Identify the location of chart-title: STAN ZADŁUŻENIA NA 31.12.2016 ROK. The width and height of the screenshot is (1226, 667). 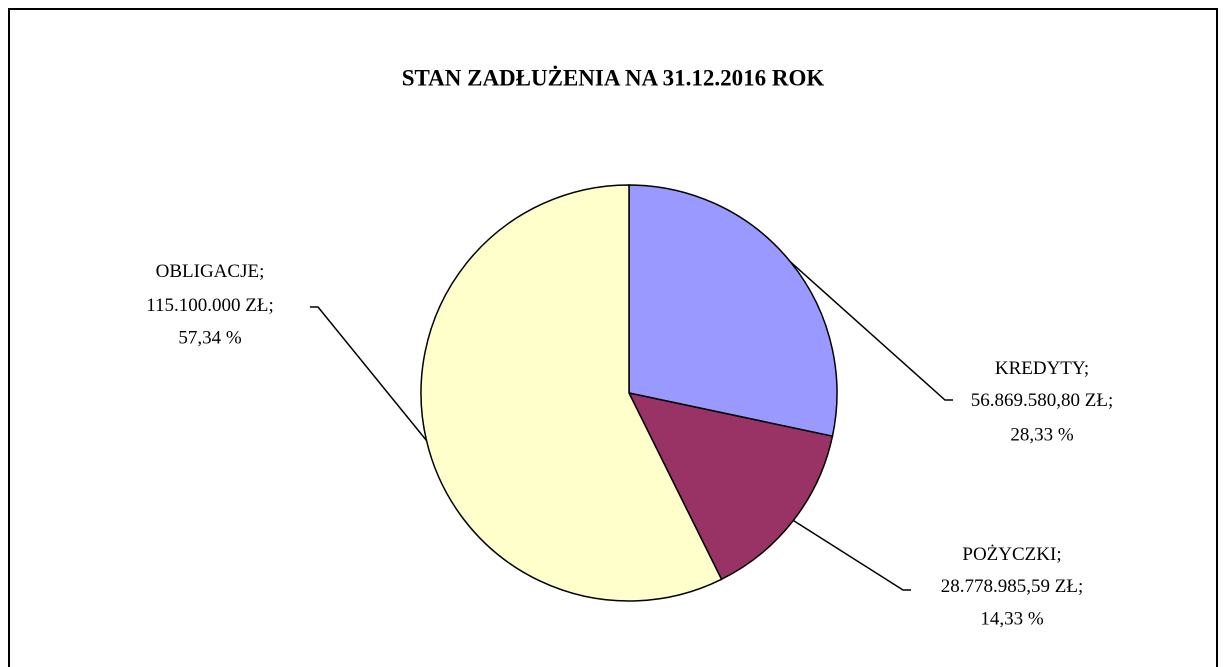
(613, 77).